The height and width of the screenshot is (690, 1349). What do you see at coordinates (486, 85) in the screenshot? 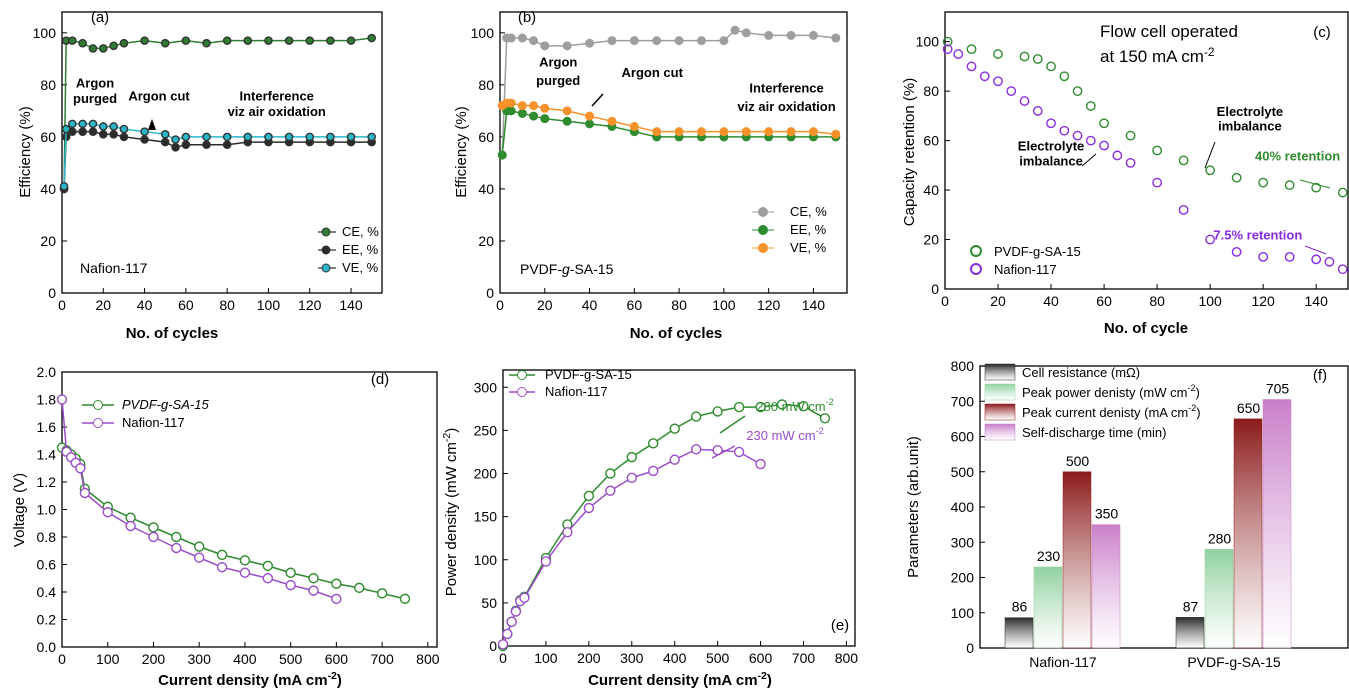
I see `y-tick-label: 80` at bounding box center [486, 85].